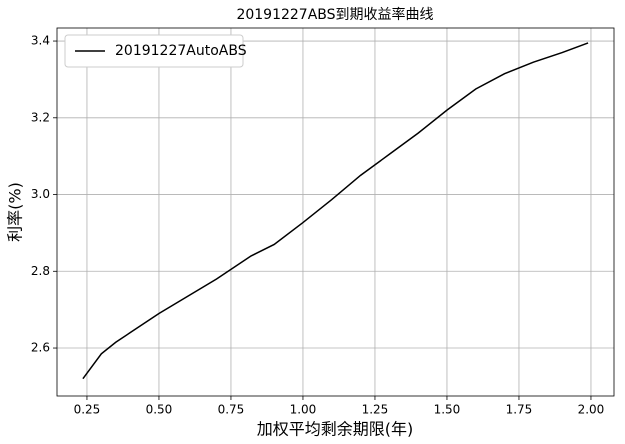 The width and height of the screenshot is (625, 444). I want to click on y-tick-label: 3.4, so click(40, 41).